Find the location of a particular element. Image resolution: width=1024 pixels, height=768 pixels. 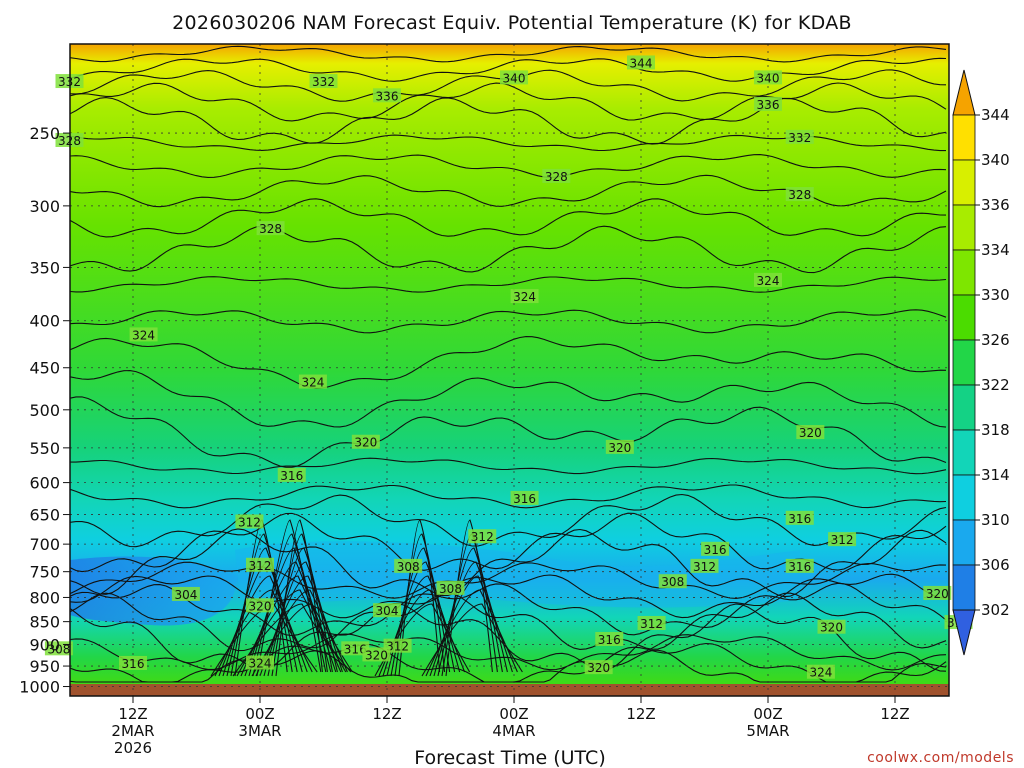

colorbar-label: 318 is located at coordinates (995, 430).